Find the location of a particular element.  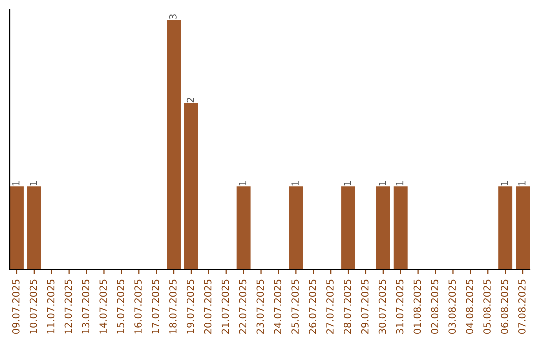

x-tick-label: 23.07.2025 is located at coordinates (260, 307).